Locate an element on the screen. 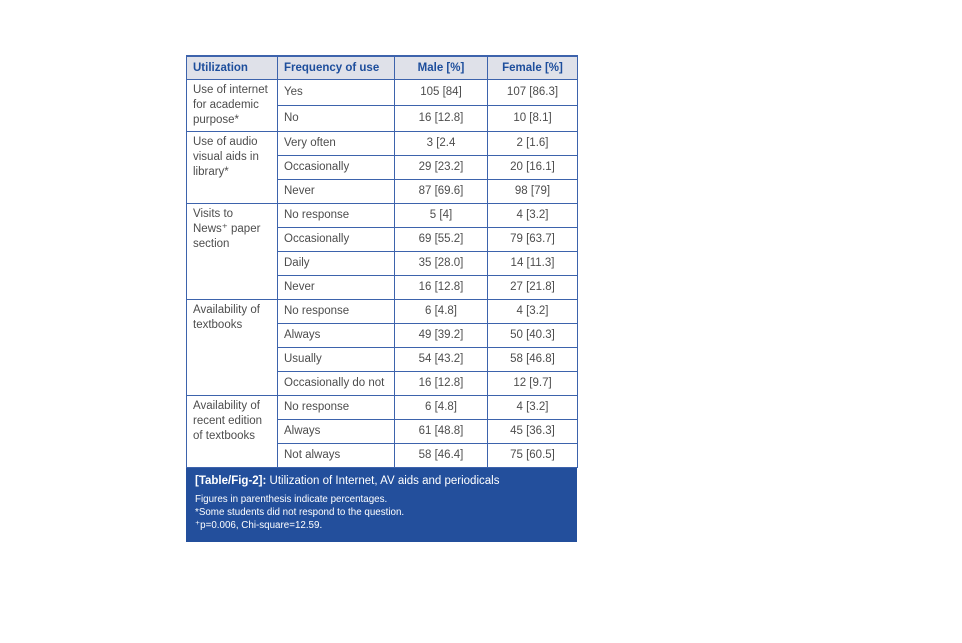 The width and height of the screenshot is (962, 643). female-value-cell: 10 [8.1] is located at coordinates (532, 118).